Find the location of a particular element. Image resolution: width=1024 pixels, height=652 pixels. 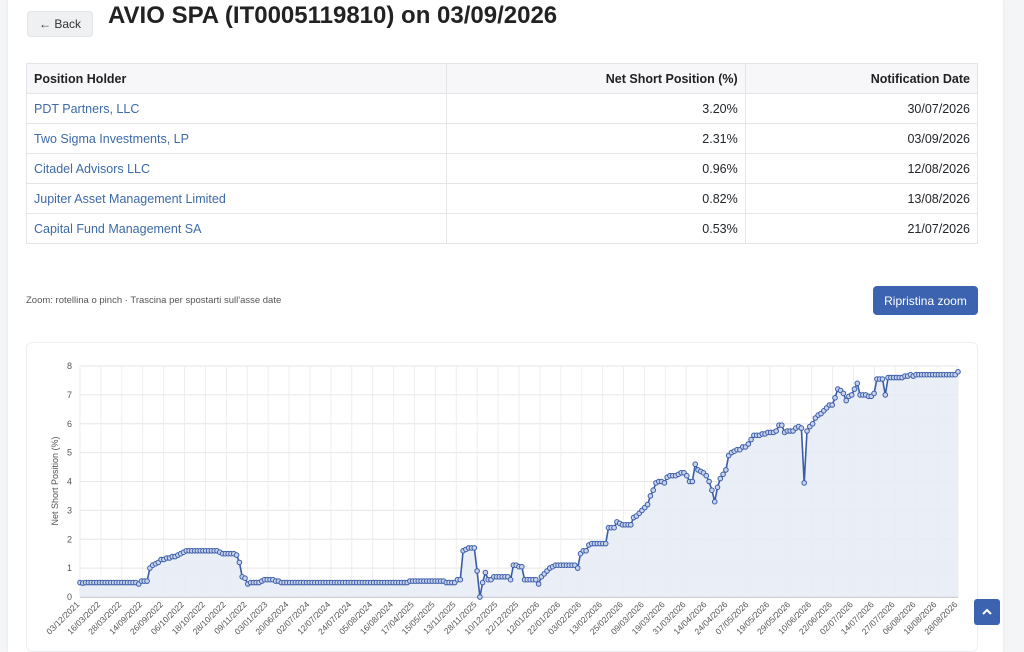

holder-link: Two Sigma Investments, LP is located at coordinates (236, 138).